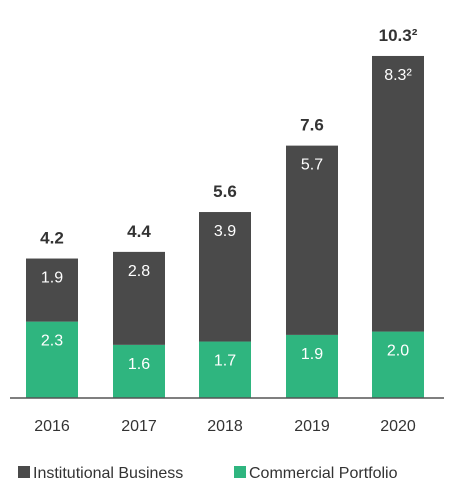 The height and width of the screenshot is (493, 459). I want to click on total-label-2019: 7.6, so click(312, 125).